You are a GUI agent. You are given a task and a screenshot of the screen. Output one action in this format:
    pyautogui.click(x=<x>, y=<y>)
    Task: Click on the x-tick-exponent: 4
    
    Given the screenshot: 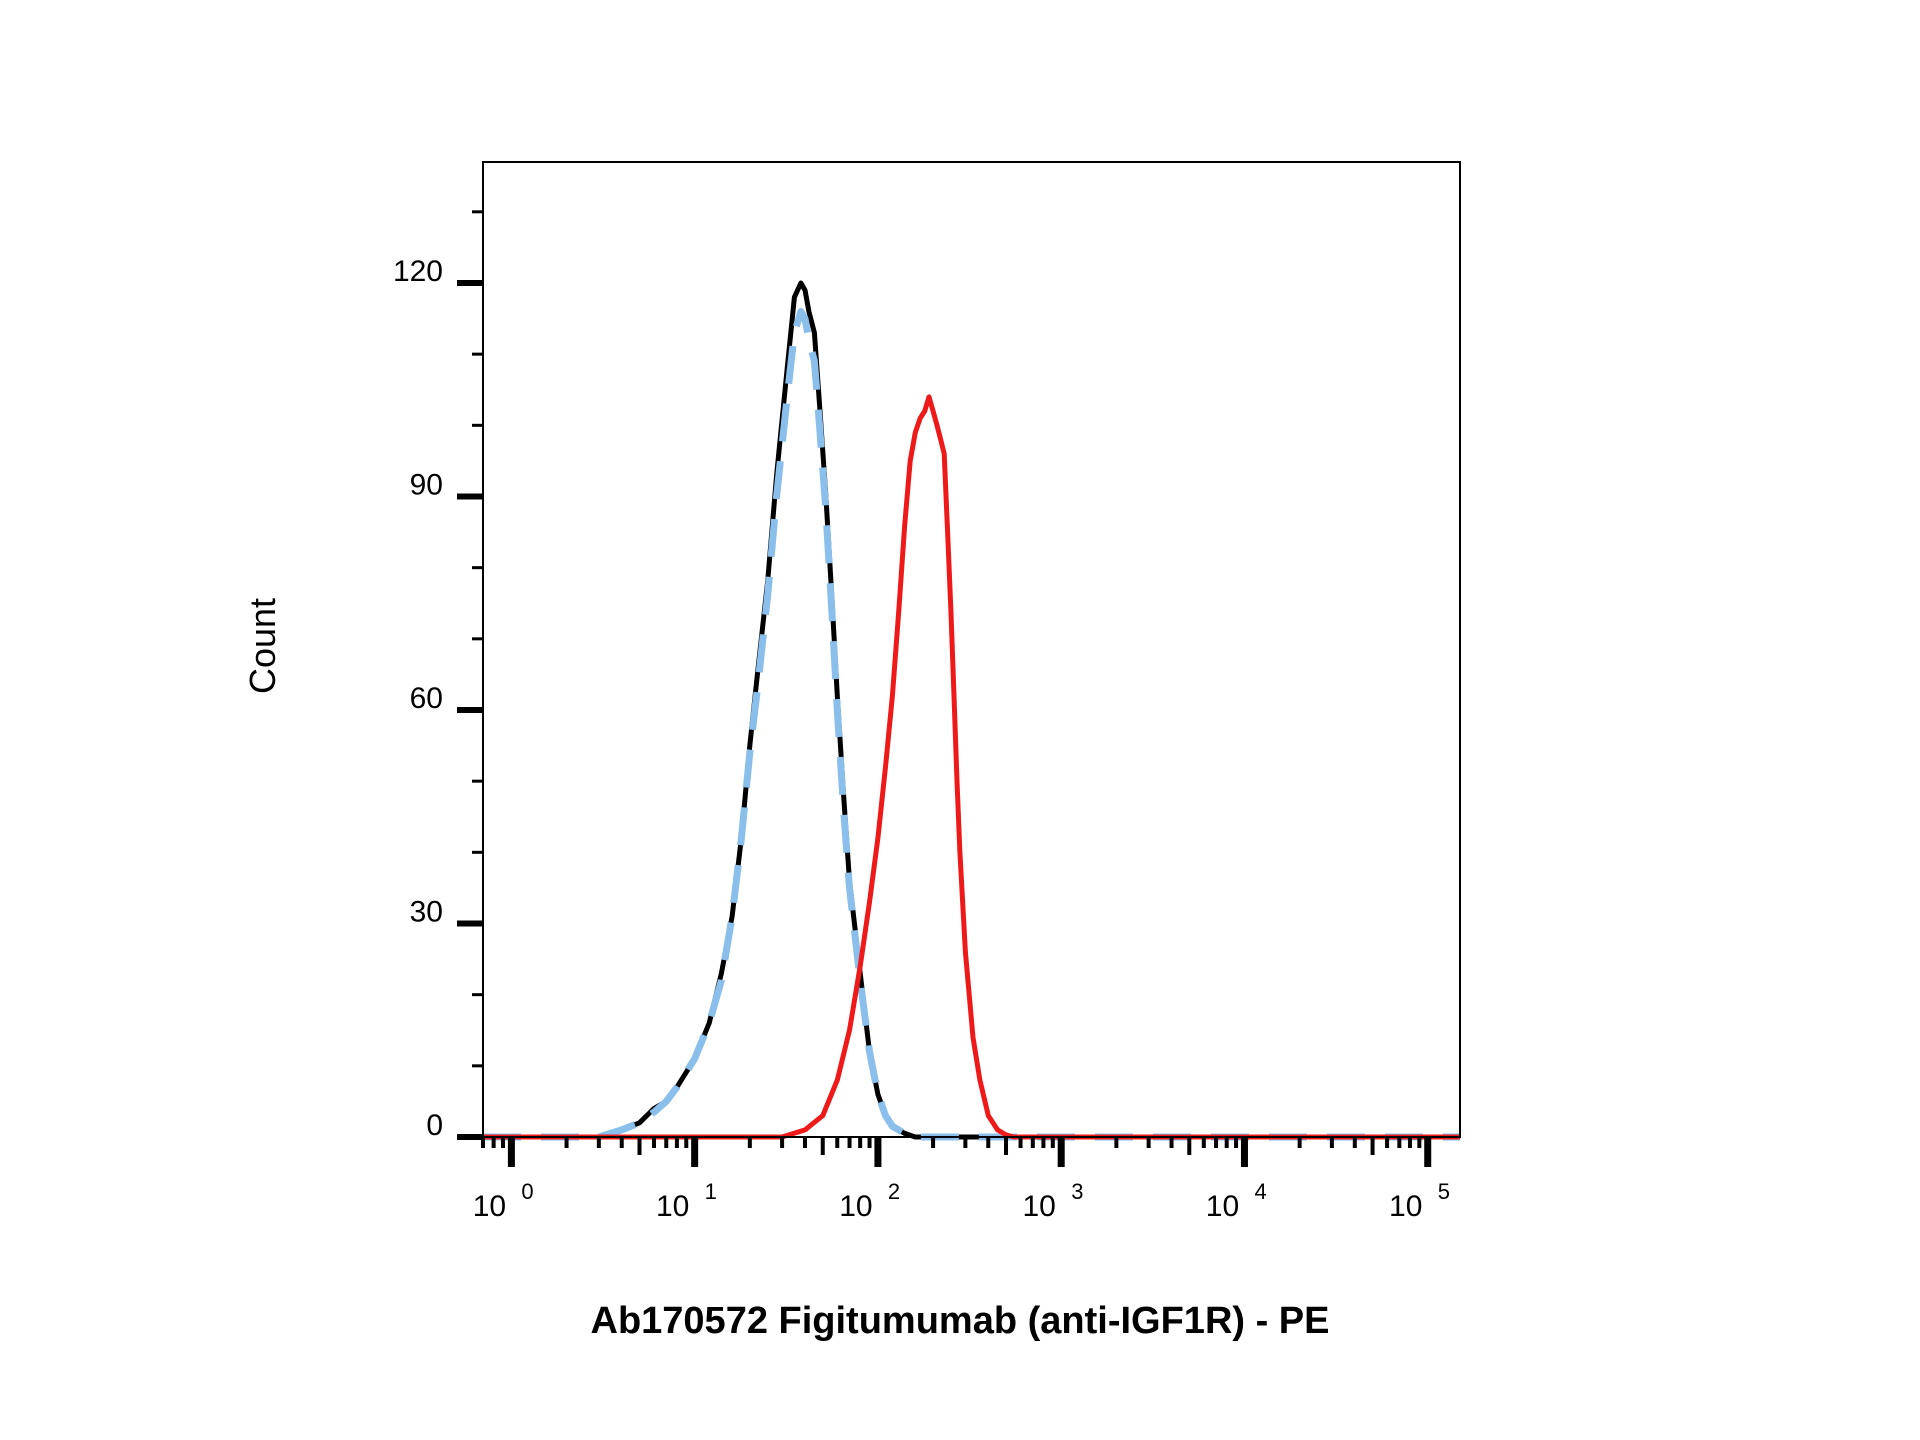 What is the action you would take?
    pyautogui.click(x=1260, y=1191)
    